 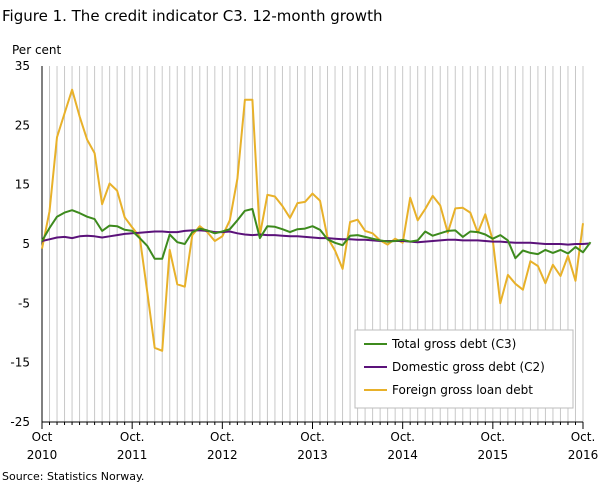 What do you see at coordinates (42, 437) in the screenshot?
I see `x-tick-label: Oct` at bounding box center [42, 437].